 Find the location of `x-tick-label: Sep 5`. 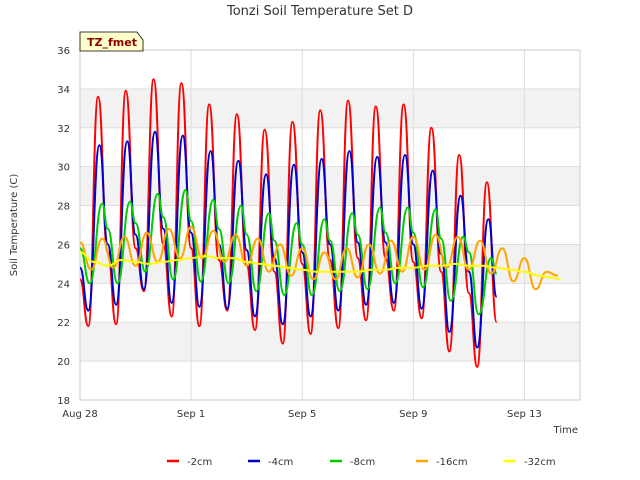

x-tick-label: Sep 5 is located at coordinates (302, 414).